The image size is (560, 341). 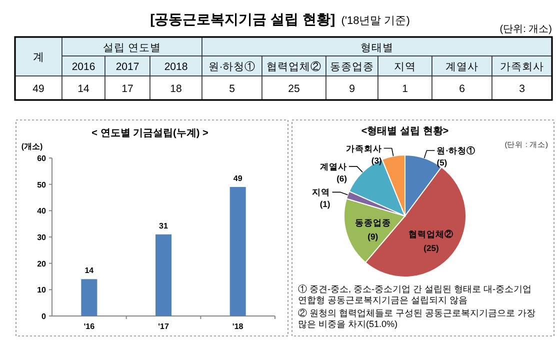 What do you see at coordinates (232, 89) in the screenshot?
I see `data-label: 5` at bounding box center [232, 89].